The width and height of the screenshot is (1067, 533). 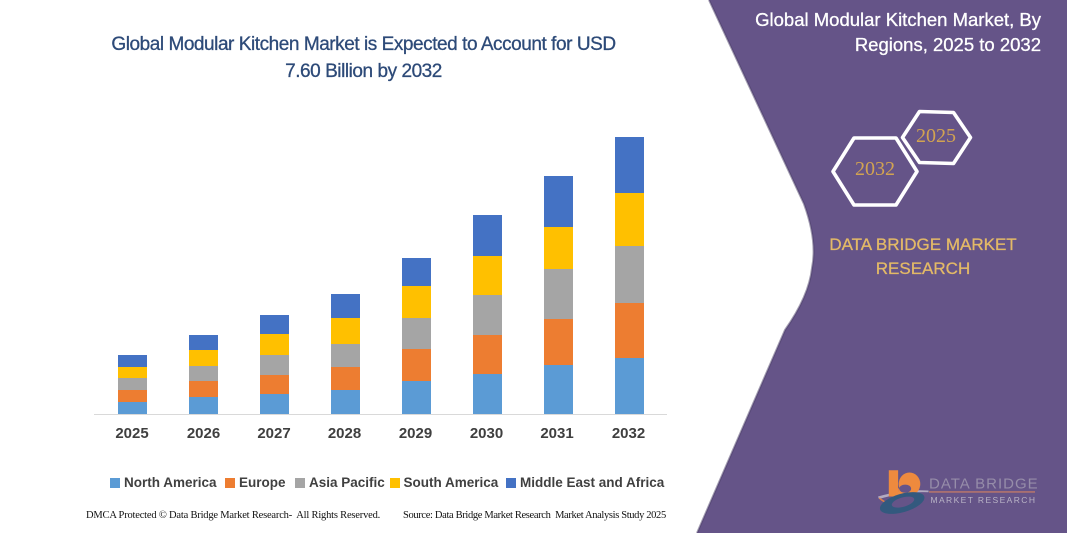 I want to click on svg-text: DATA BRIDGE, so click(x=984, y=484).